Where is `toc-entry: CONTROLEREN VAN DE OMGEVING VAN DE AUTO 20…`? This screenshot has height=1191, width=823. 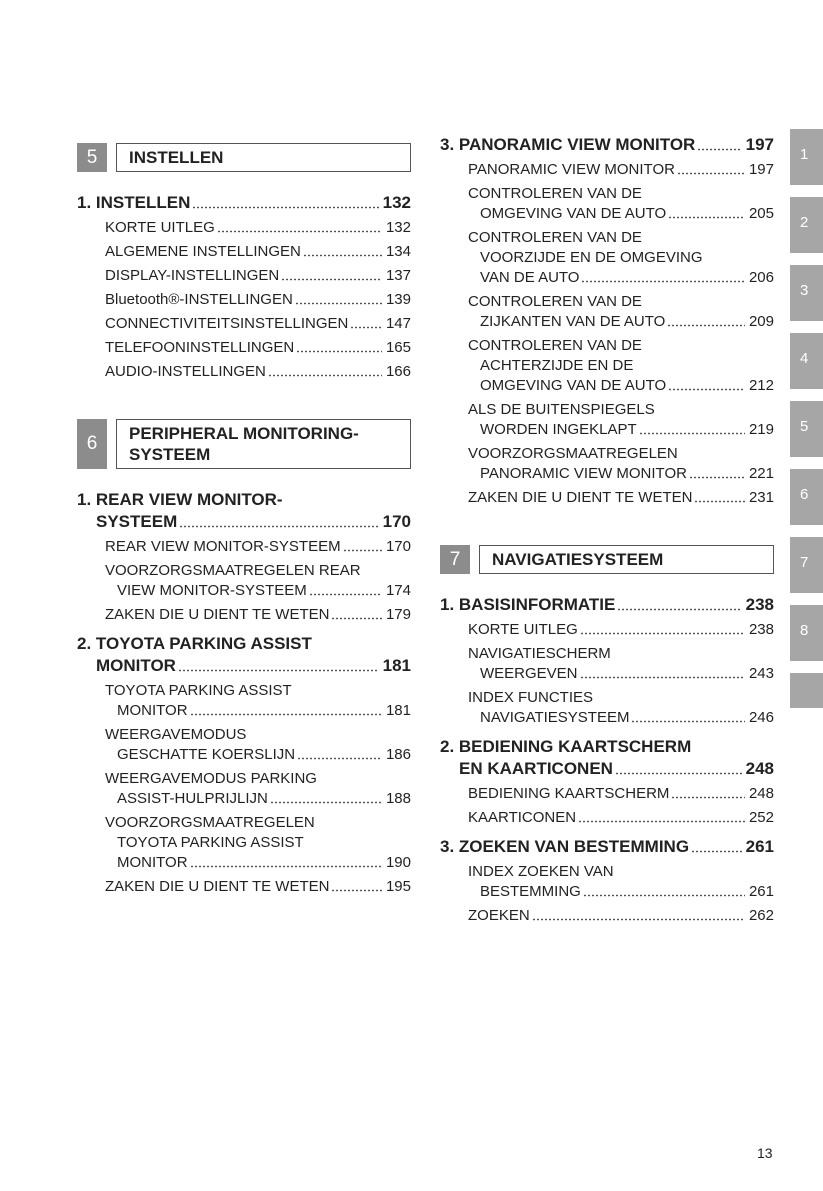
toc-entry: CONTROLEREN VAN DE OMGEVING VAN DE AUTO 20… is located at coordinates (621, 204).